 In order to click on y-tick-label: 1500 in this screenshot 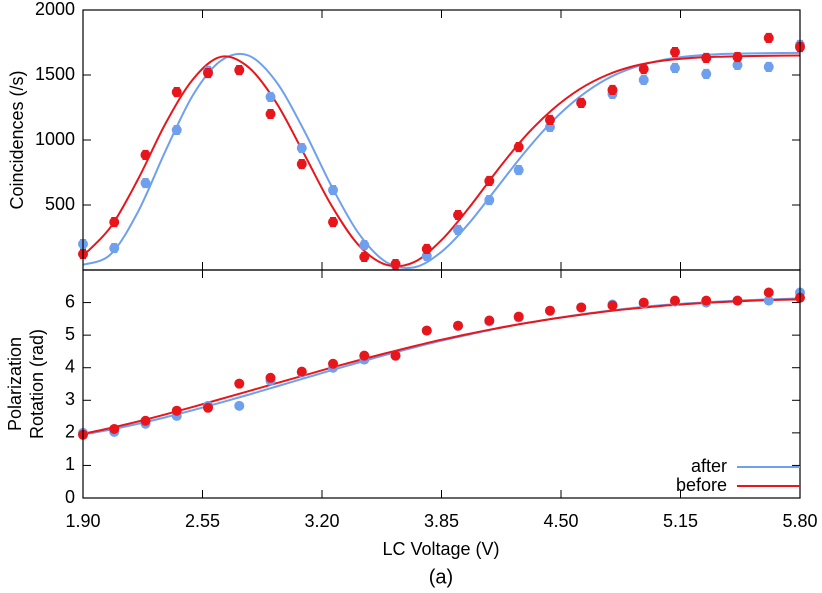, I will do `click(55, 74)`.